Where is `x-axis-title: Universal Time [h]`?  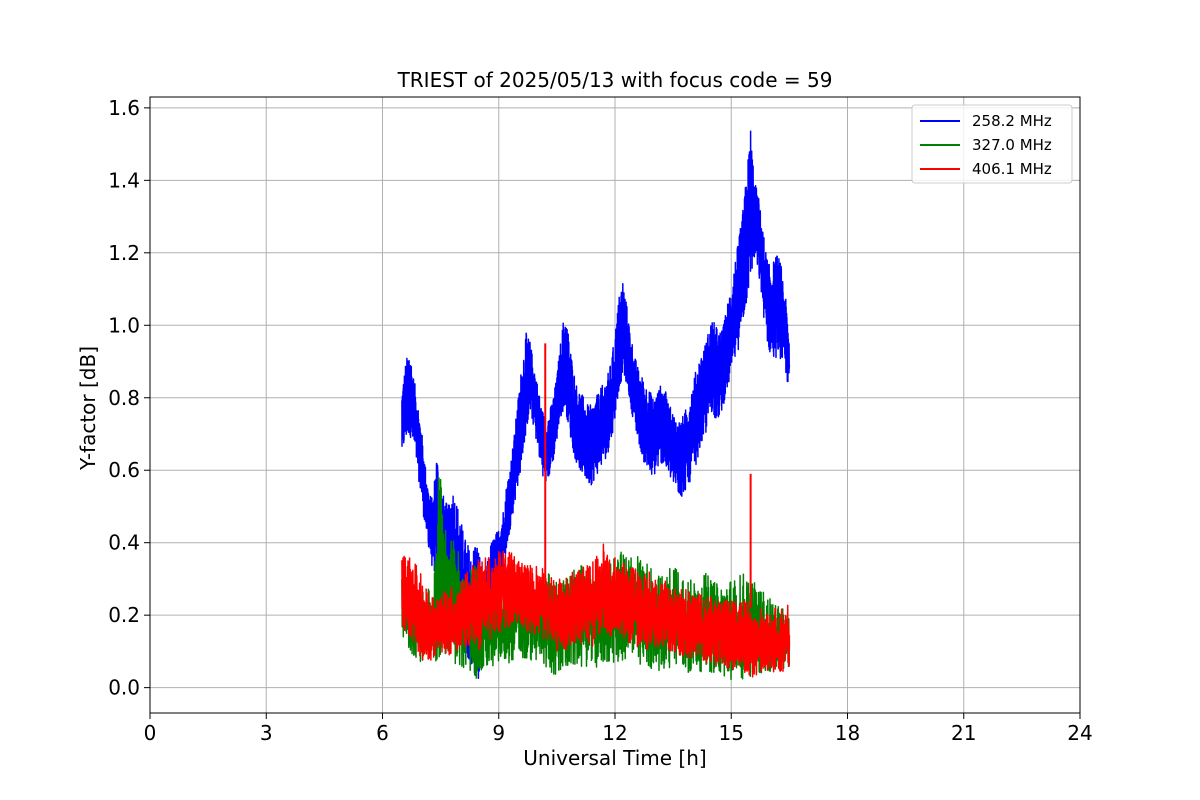
x-axis-title: Universal Time [h] is located at coordinates (614, 758).